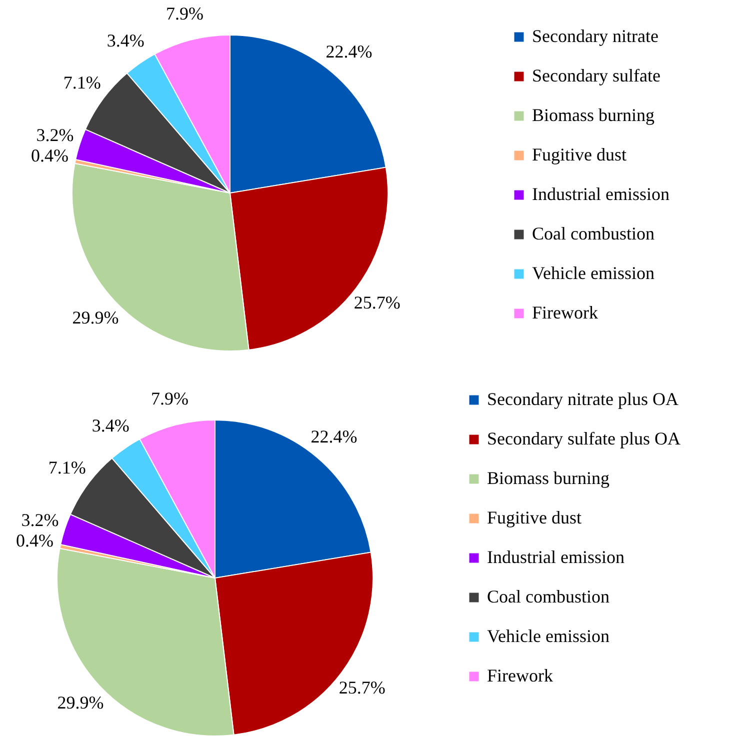  Describe the element at coordinates (595, 36) in the screenshot. I see `legend-label: Secondary nitrate` at that location.